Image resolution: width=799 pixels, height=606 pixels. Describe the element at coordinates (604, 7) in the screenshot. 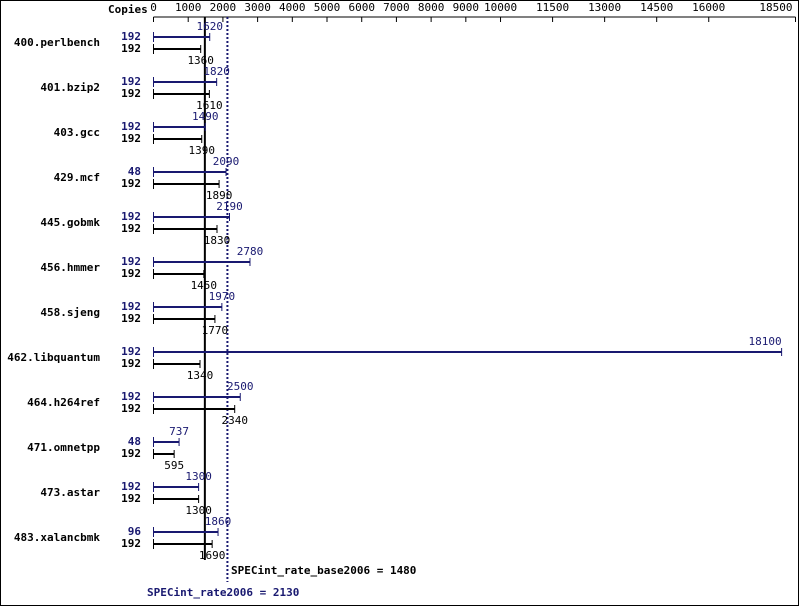

I see `x-tick-label: 13000` at that location.